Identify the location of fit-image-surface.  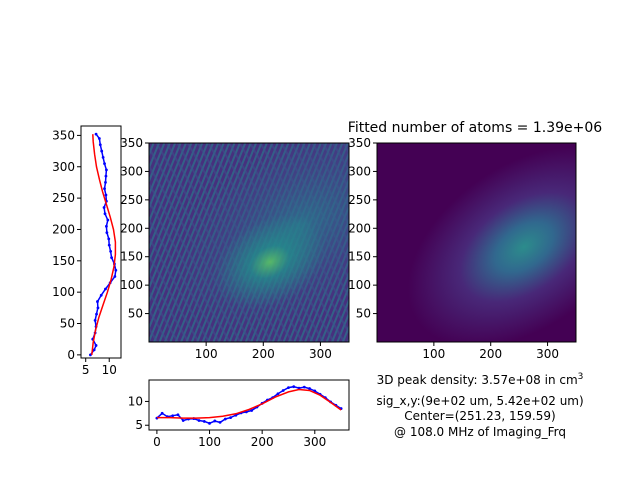
(476, 242).